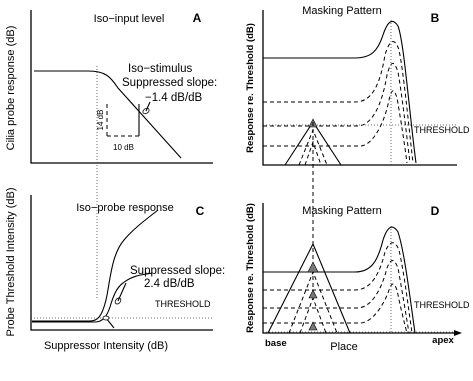 This screenshot has height=381, width=473. What do you see at coordinates (106, 318) in the screenshot?
I see `panel-c-threshold-marker` at bounding box center [106, 318].